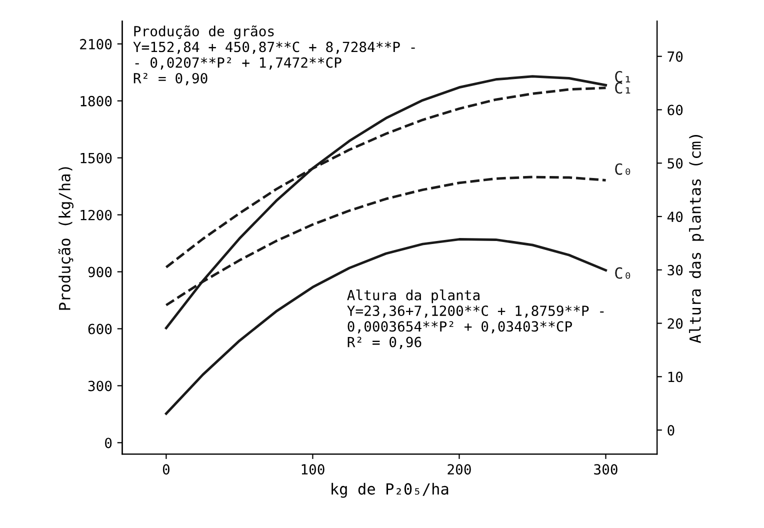  I want to click on y2-tick-label: 0, so click(671, 430).